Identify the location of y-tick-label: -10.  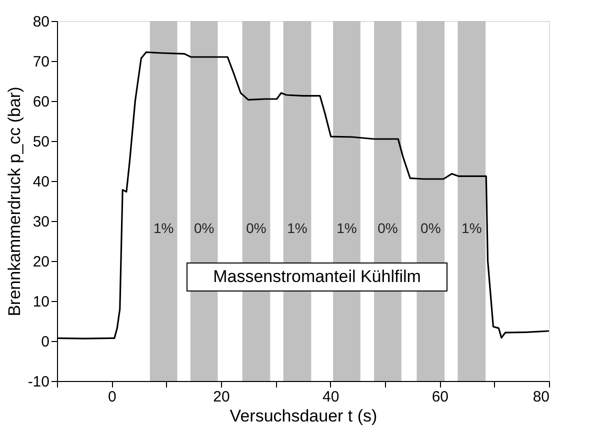
(39, 382).